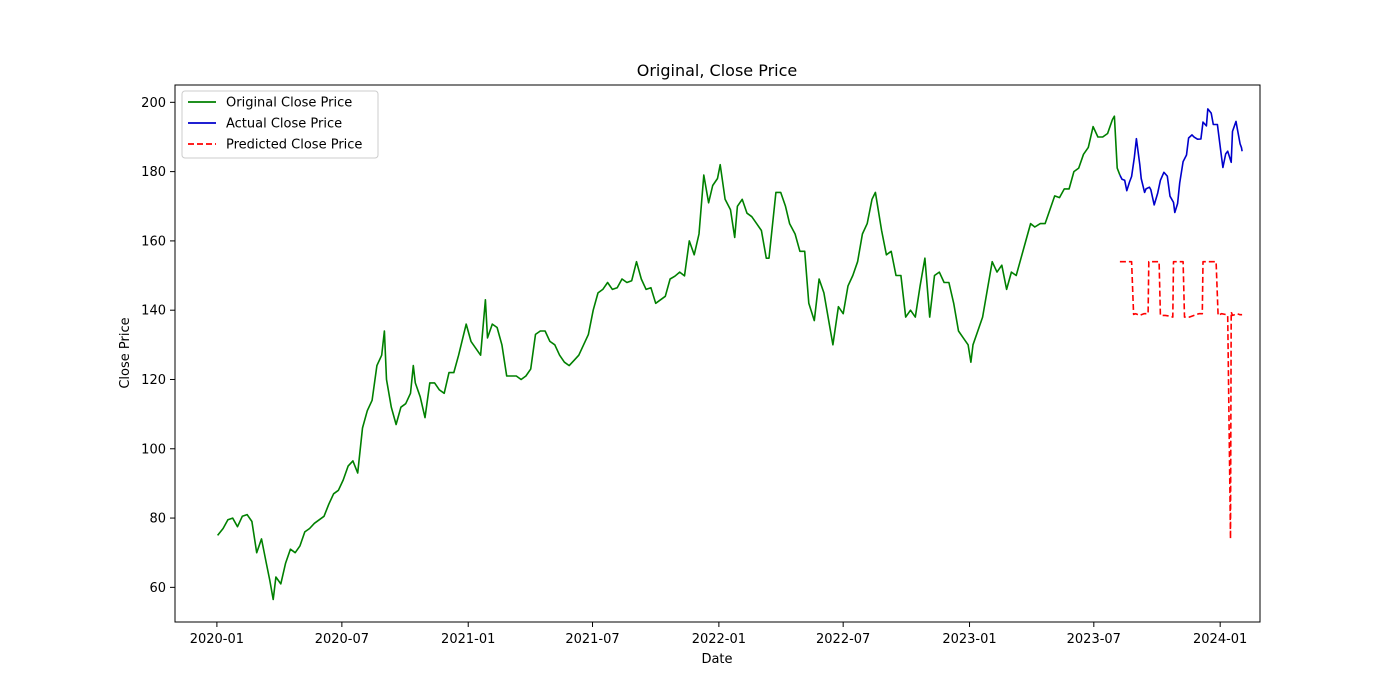 This screenshot has height=700, width=1400. I want to click on legend-label-2: Predicted Close Price, so click(294, 145).